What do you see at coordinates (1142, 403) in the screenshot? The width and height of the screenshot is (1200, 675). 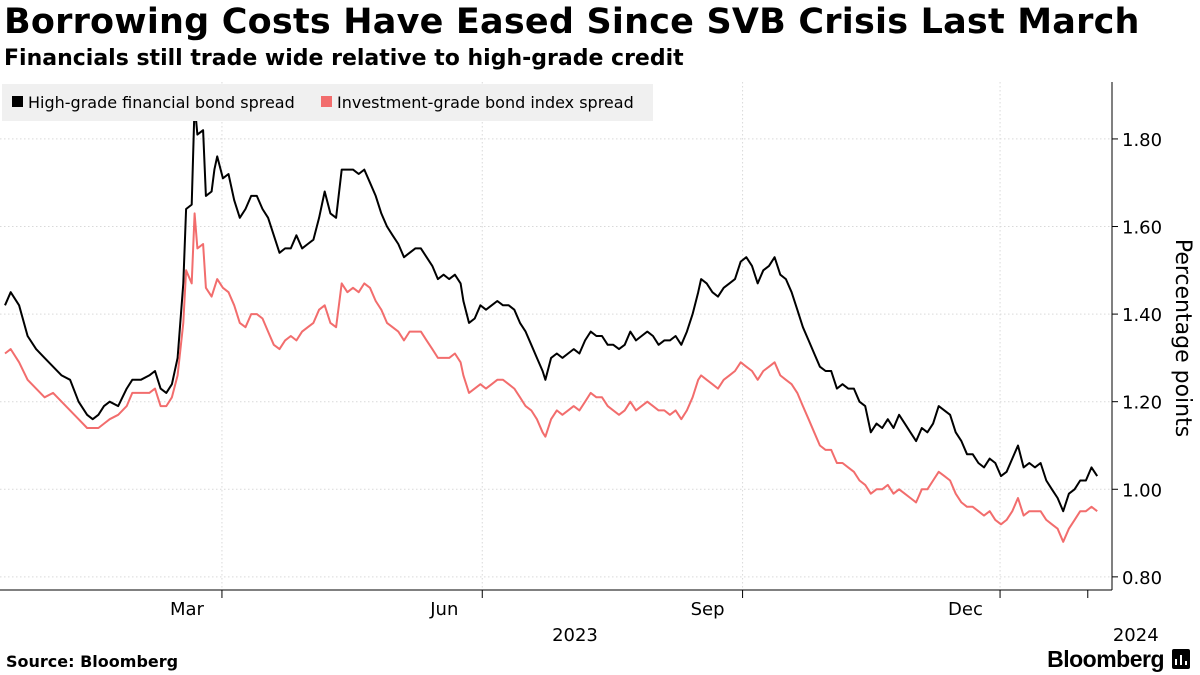 I see `y-tick-label: 1.20` at bounding box center [1142, 403].